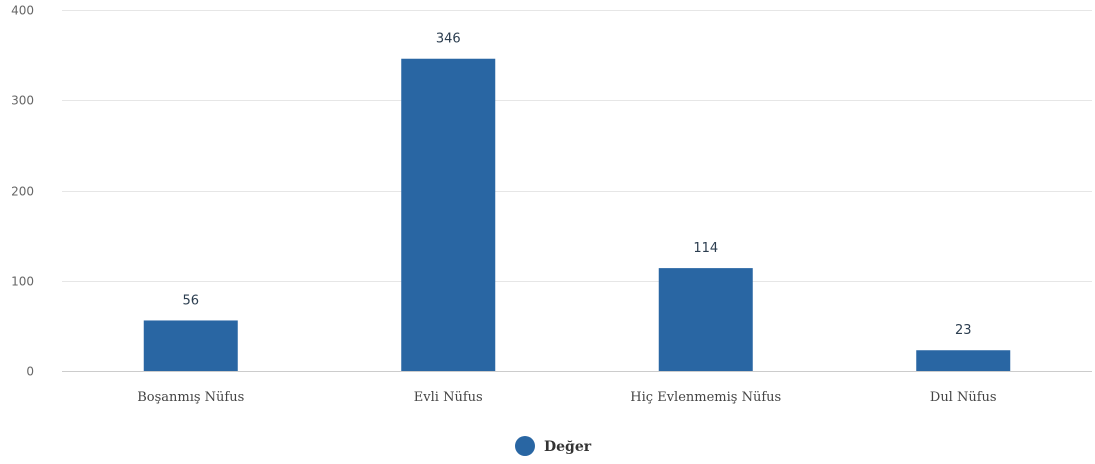 This screenshot has width=1095, height=464. What do you see at coordinates (22, 11) in the screenshot?
I see `y-tick-label: 400` at bounding box center [22, 11].